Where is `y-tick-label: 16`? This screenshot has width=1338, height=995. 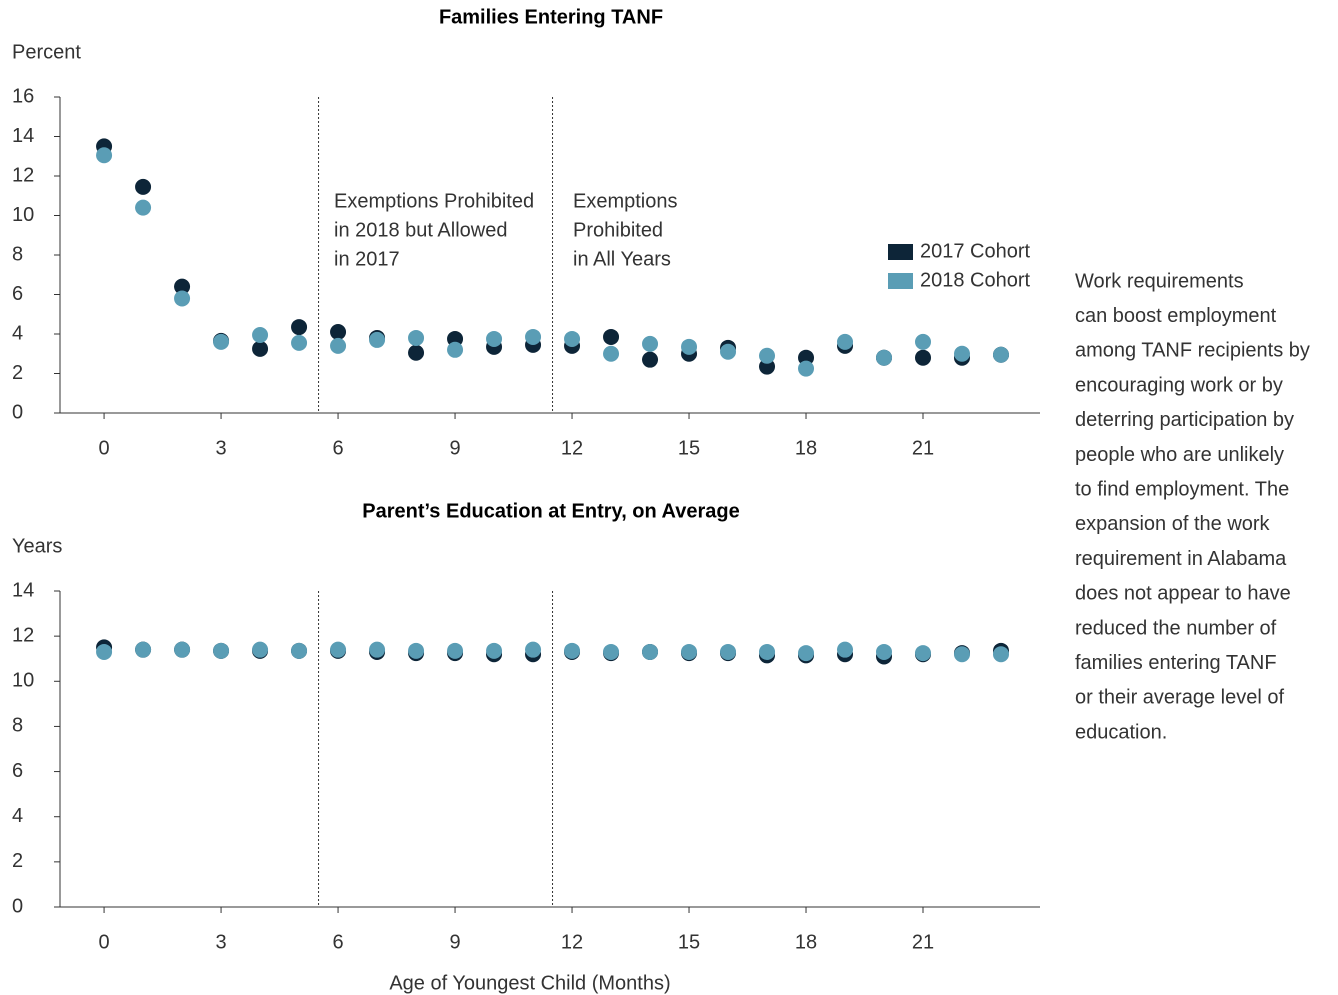
y-tick-label: 16 is located at coordinates (23, 96).